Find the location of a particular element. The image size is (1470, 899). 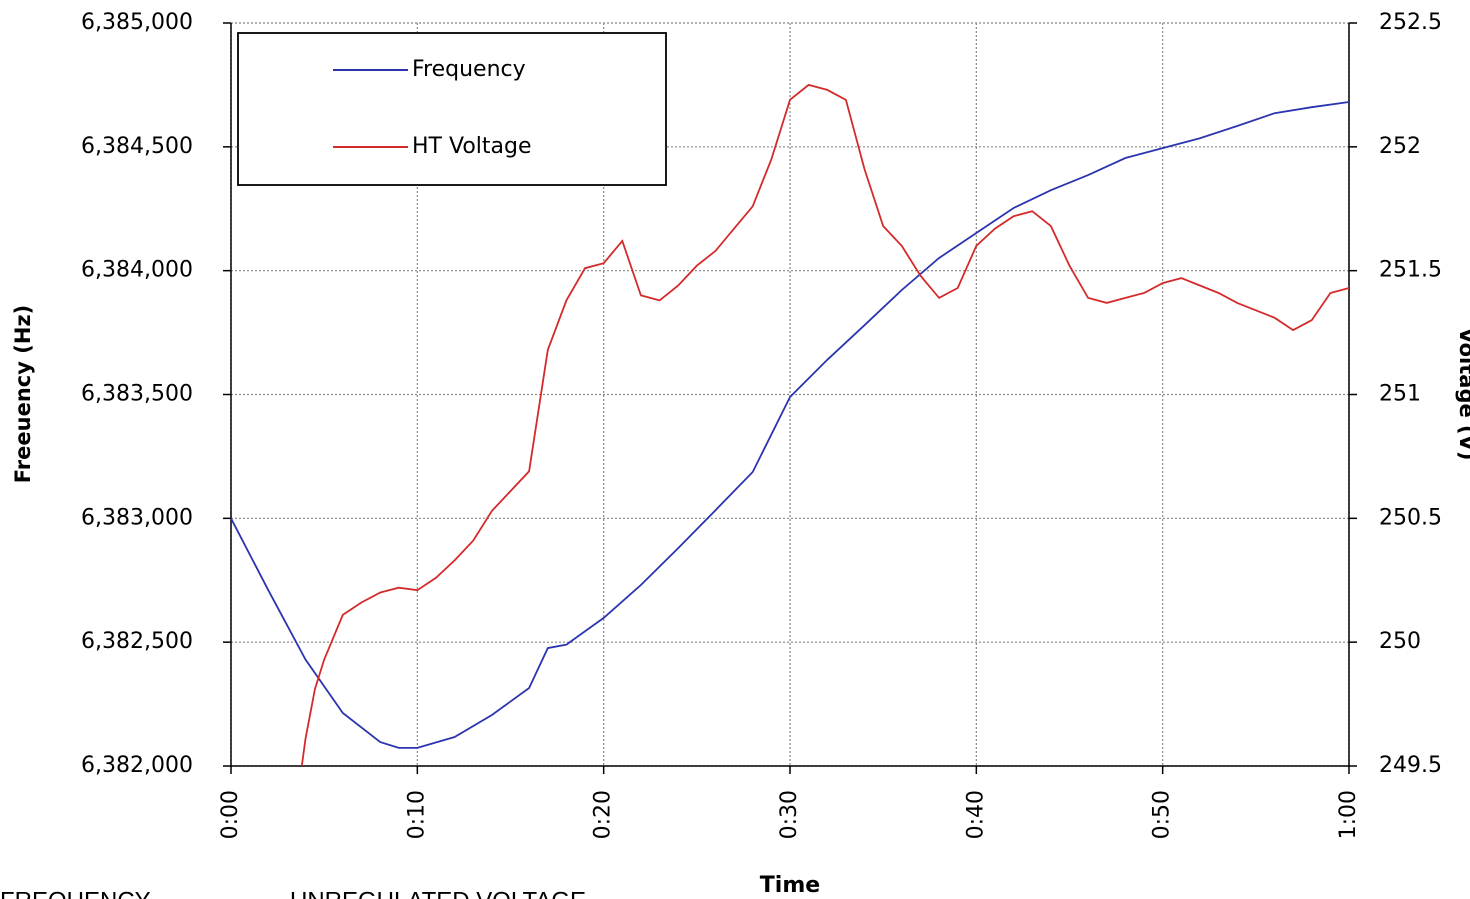

y-axis-label: Freeuency (Hz) is located at coordinates (23, 394).